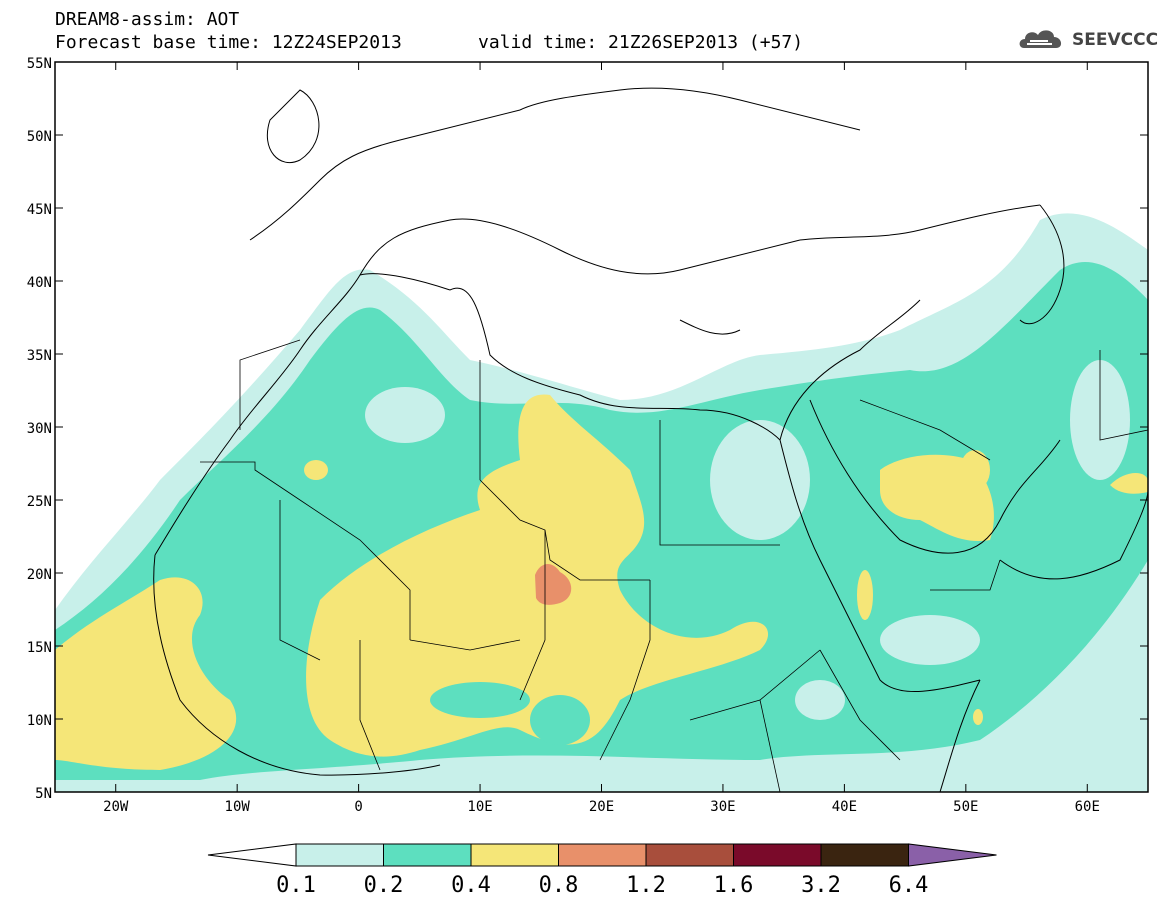 This screenshot has height=905, width=1165. I want to click on lat-label: 20N, so click(39, 575).